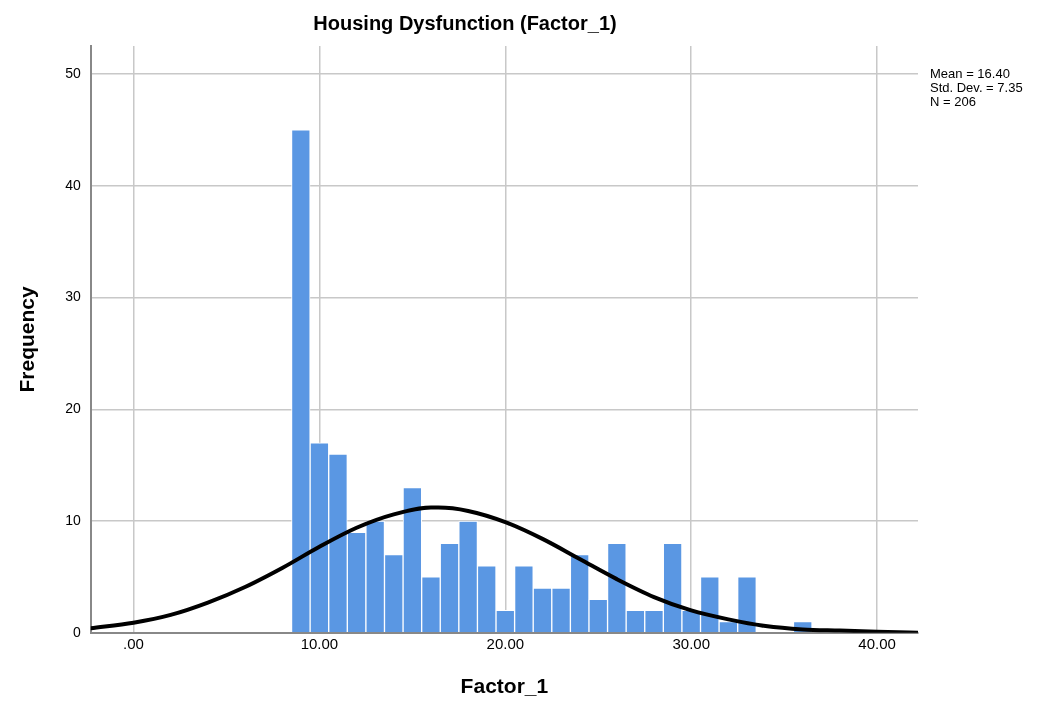 This screenshot has height=717, width=1047. What do you see at coordinates (691, 643) in the screenshot?
I see `x-tick-label: 30.00` at bounding box center [691, 643].